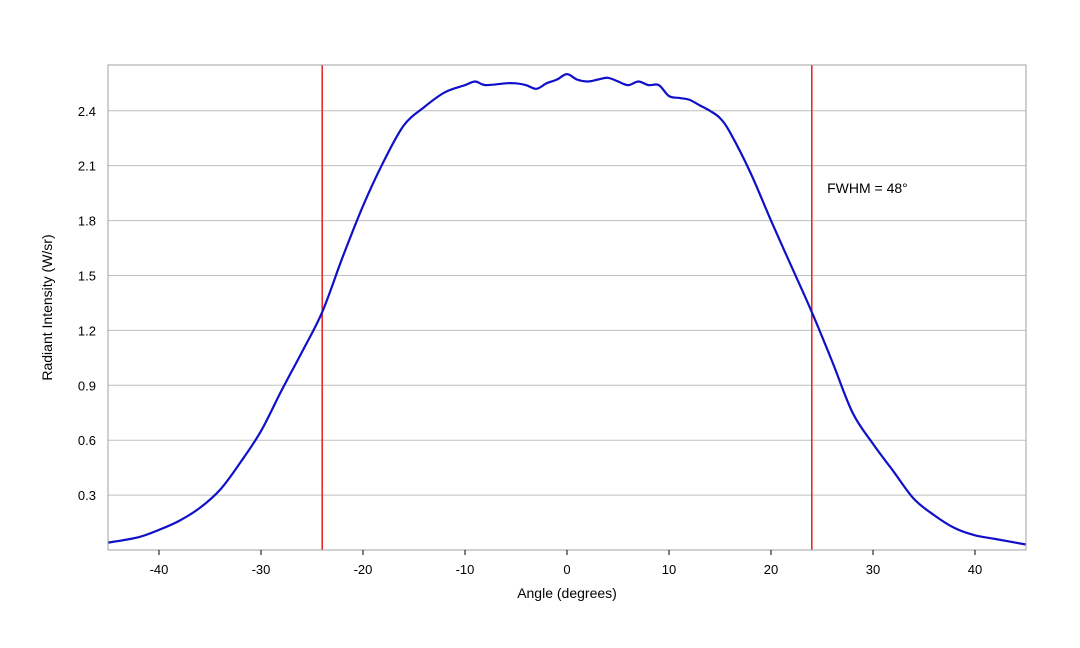 The image size is (1080, 648). Describe the element at coordinates (261, 569) in the screenshot. I see `x-tick-label-1: -30` at that location.